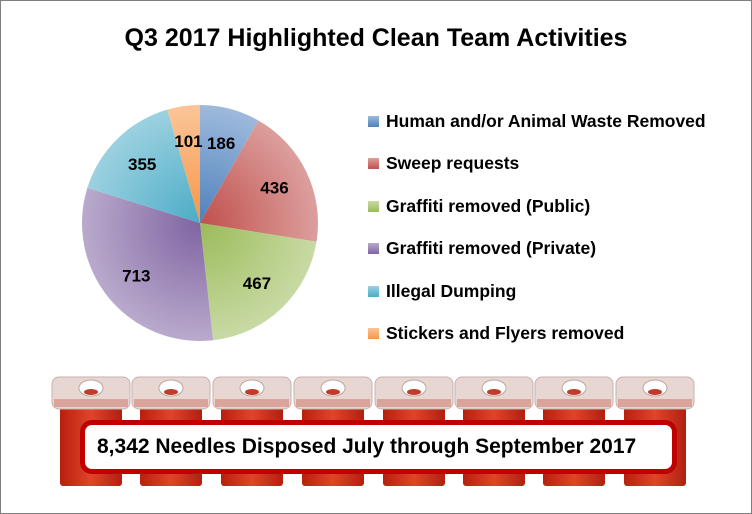 This screenshot has height=514, width=752. I want to click on legend-item: Stickers and Flyers removed, so click(537, 334).